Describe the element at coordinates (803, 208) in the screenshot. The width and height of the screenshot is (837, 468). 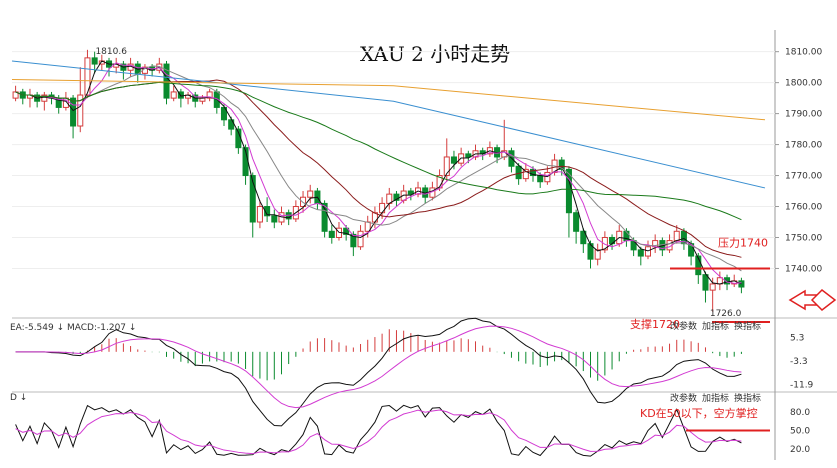
I see `y-tick-label: 1760.00` at that location.